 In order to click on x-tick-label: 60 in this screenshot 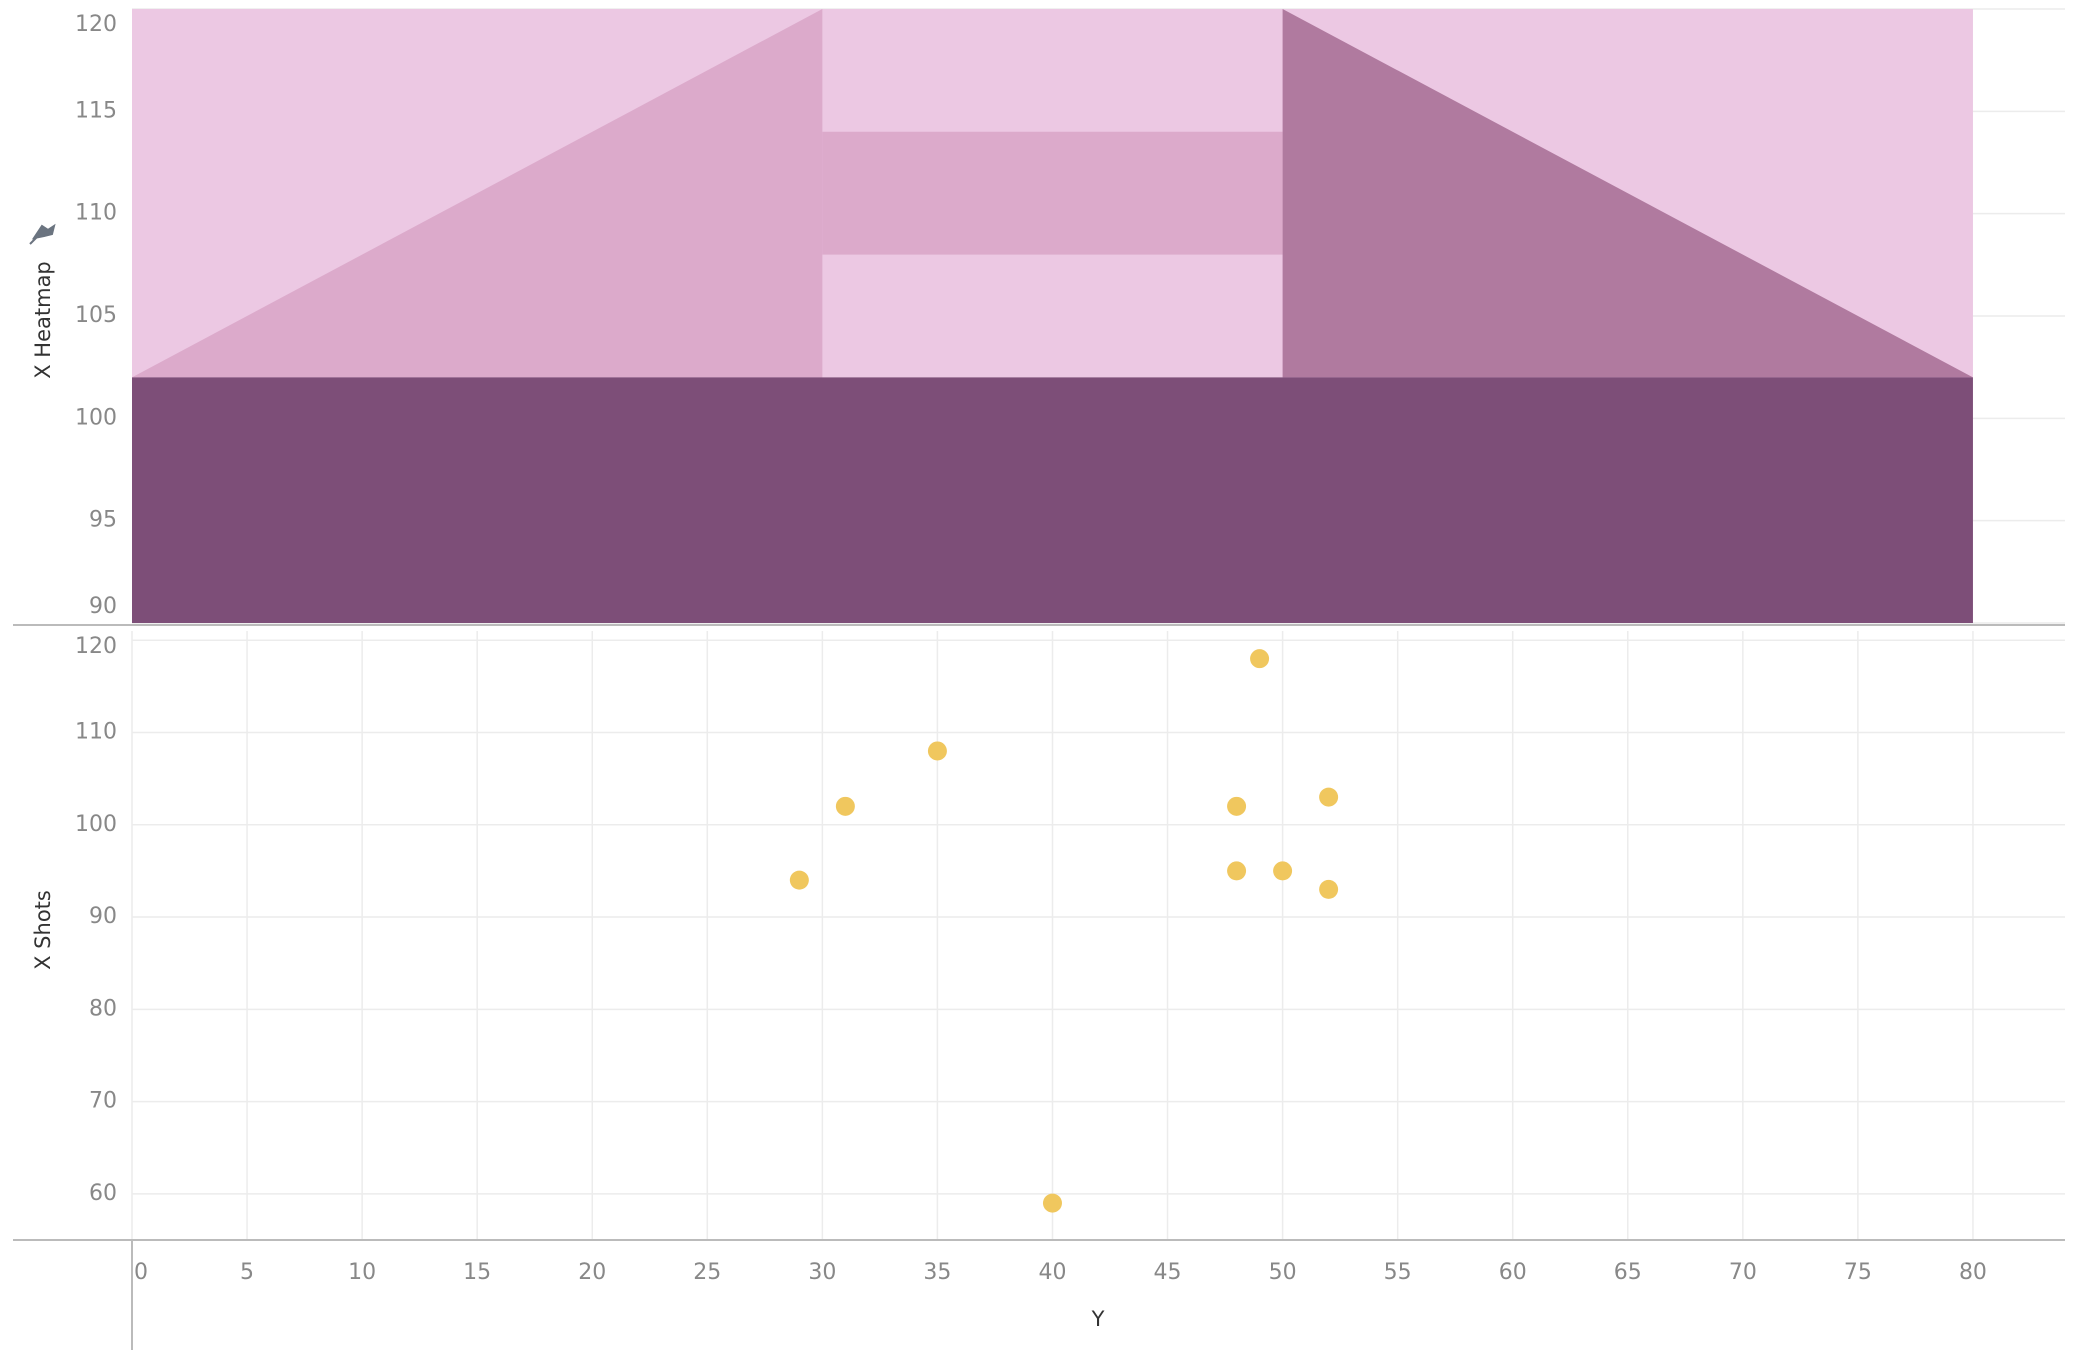, I will do `click(1513, 1272)`.